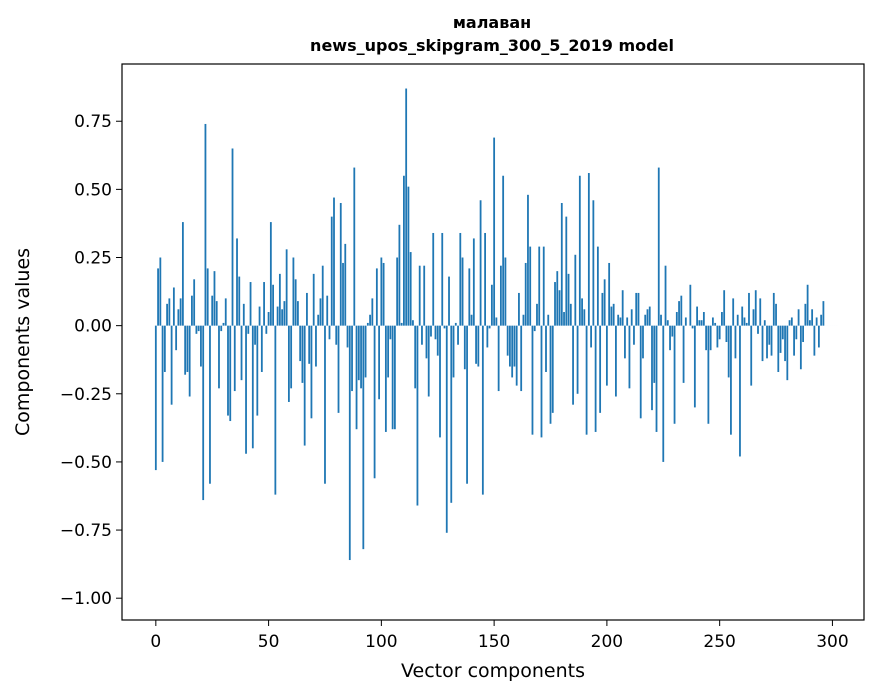 This screenshot has height=696, width=880. I want to click on x-tick-label: 50, so click(269, 642).